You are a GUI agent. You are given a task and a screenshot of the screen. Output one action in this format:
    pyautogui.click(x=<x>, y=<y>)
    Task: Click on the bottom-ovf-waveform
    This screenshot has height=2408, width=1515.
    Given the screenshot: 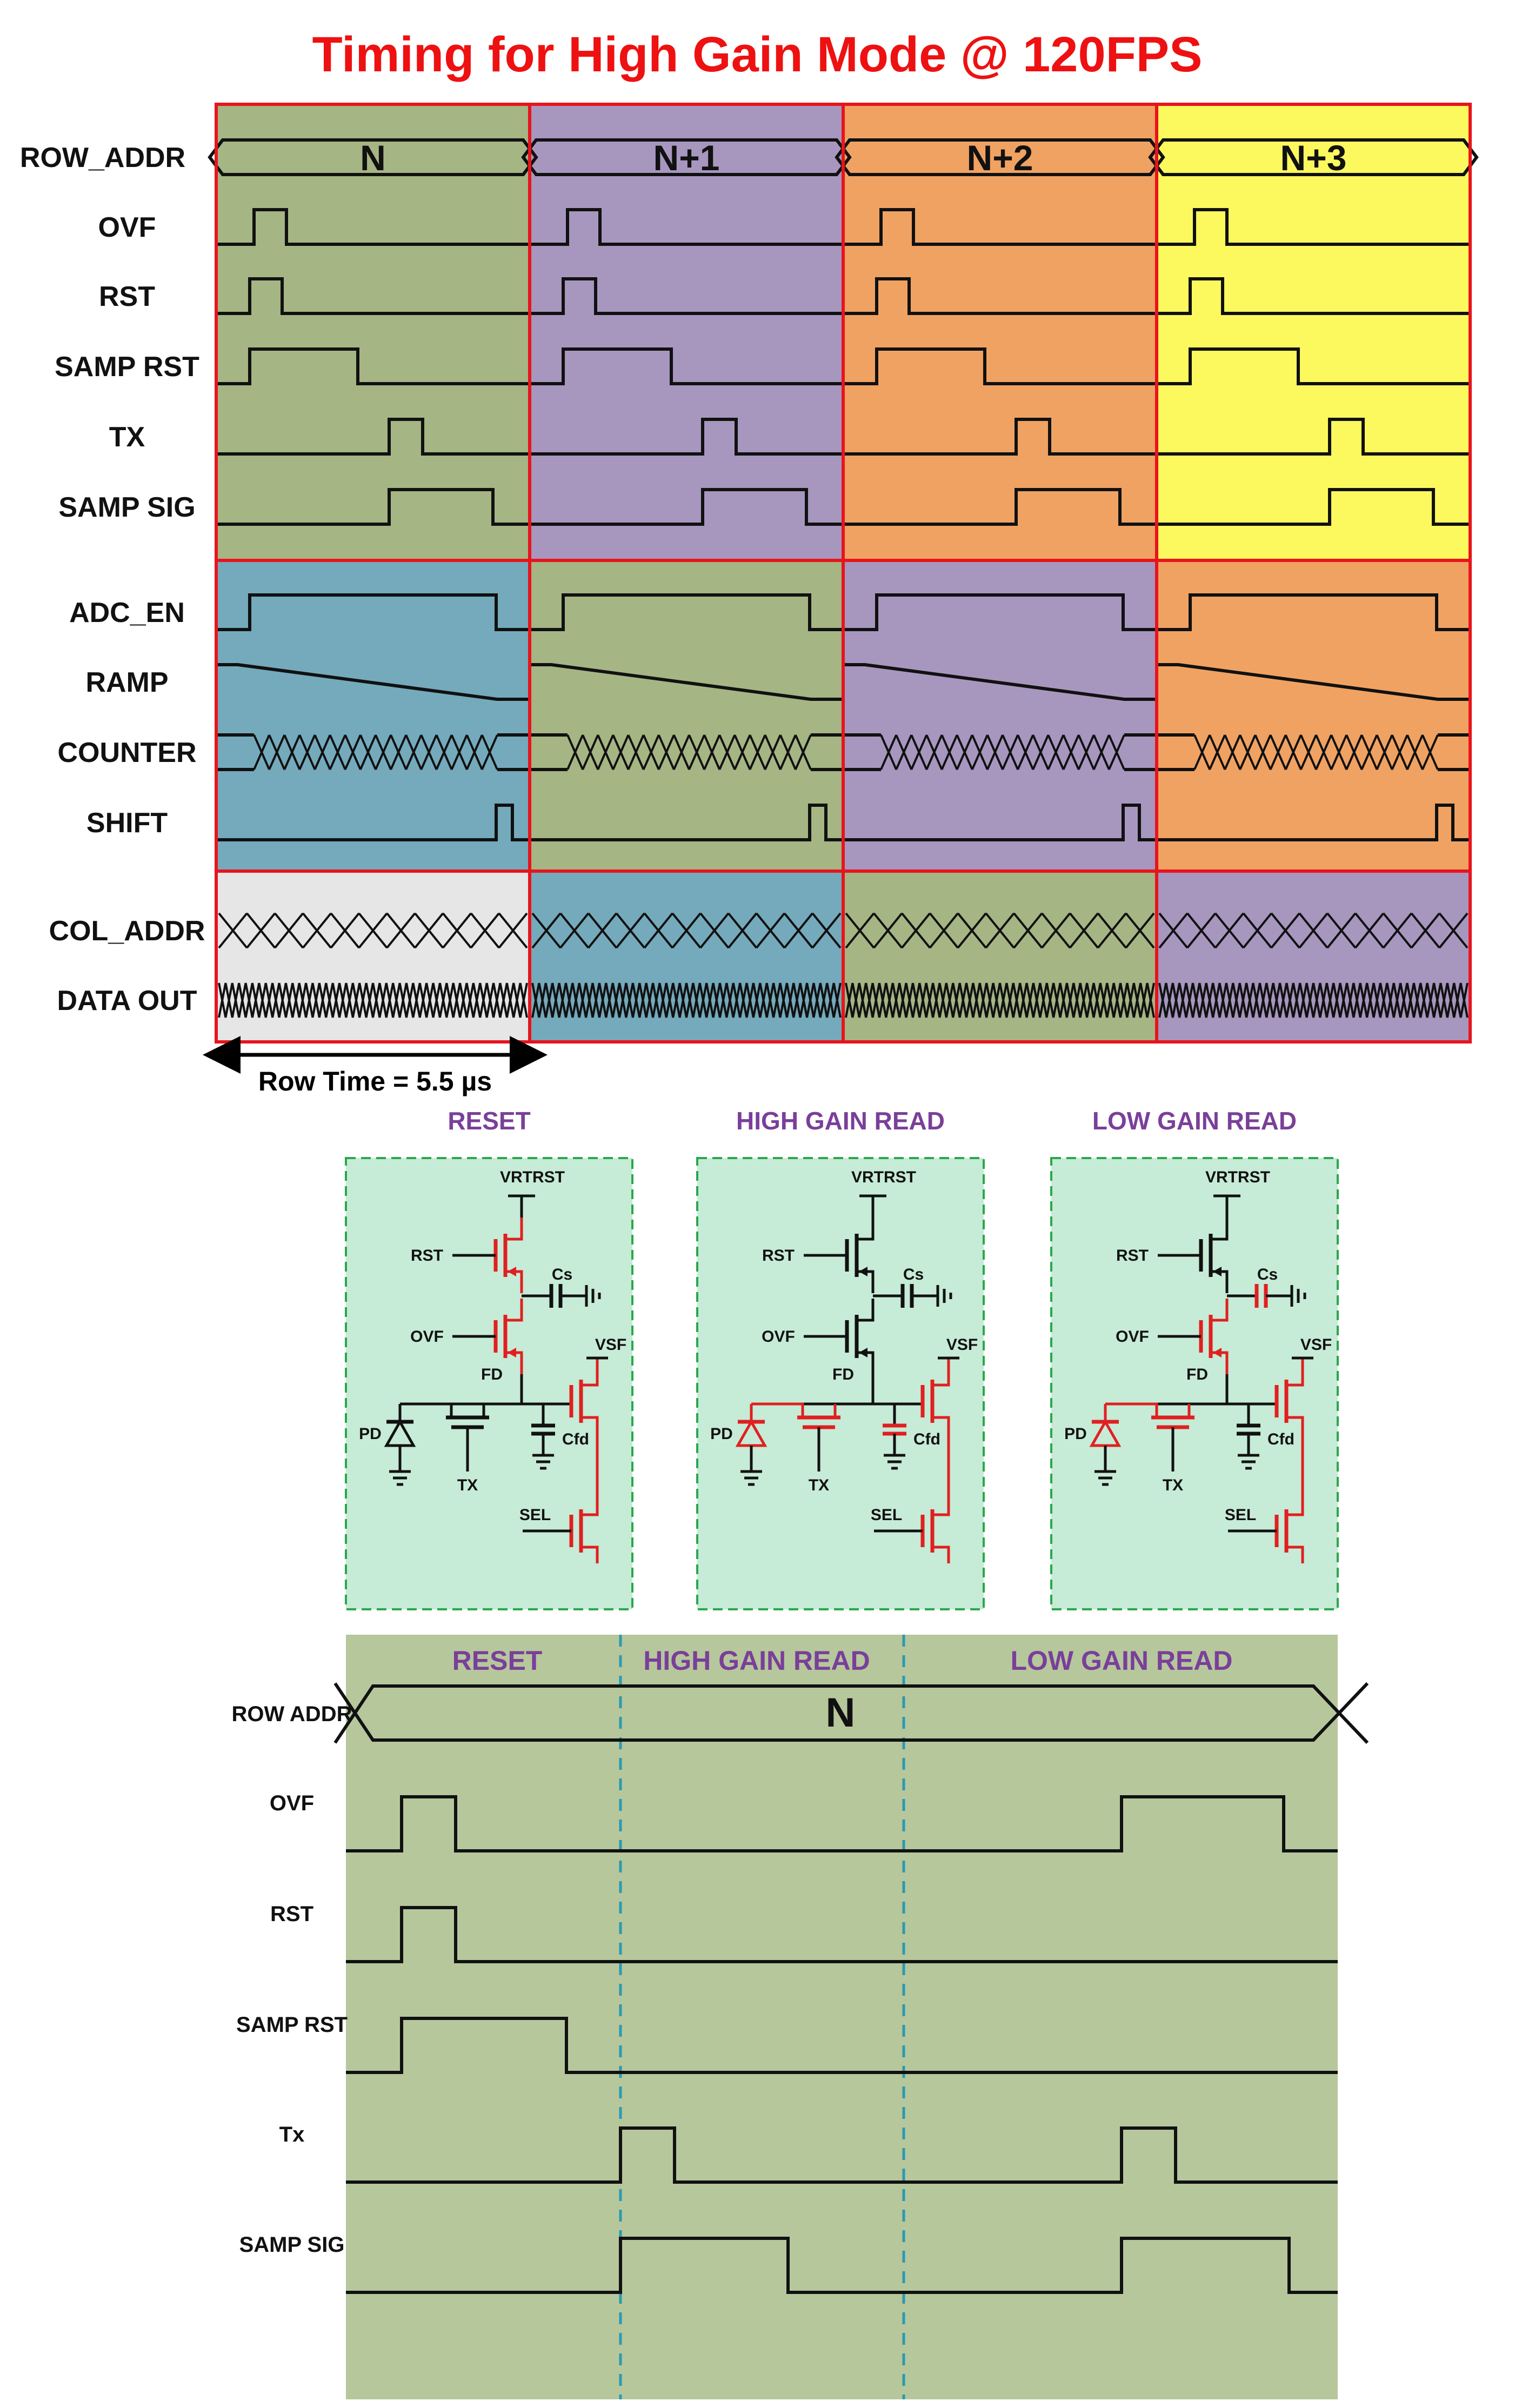 What is the action you would take?
    pyautogui.click(x=842, y=1823)
    